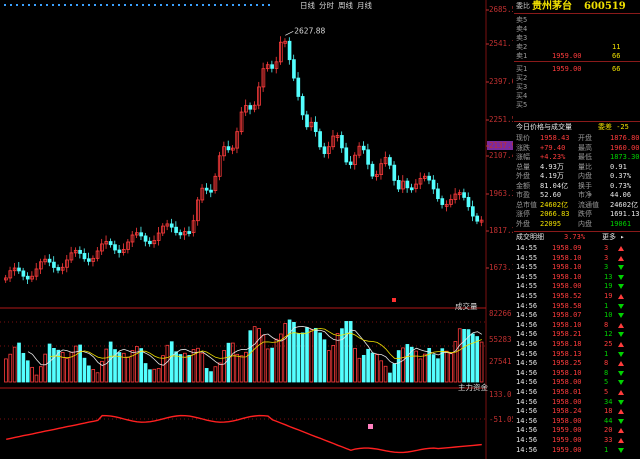 This screenshot has height=459, width=640. Describe the element at coordinates (567, 324) in the screenshot. I see `tick-price: 1958.10` at that location.